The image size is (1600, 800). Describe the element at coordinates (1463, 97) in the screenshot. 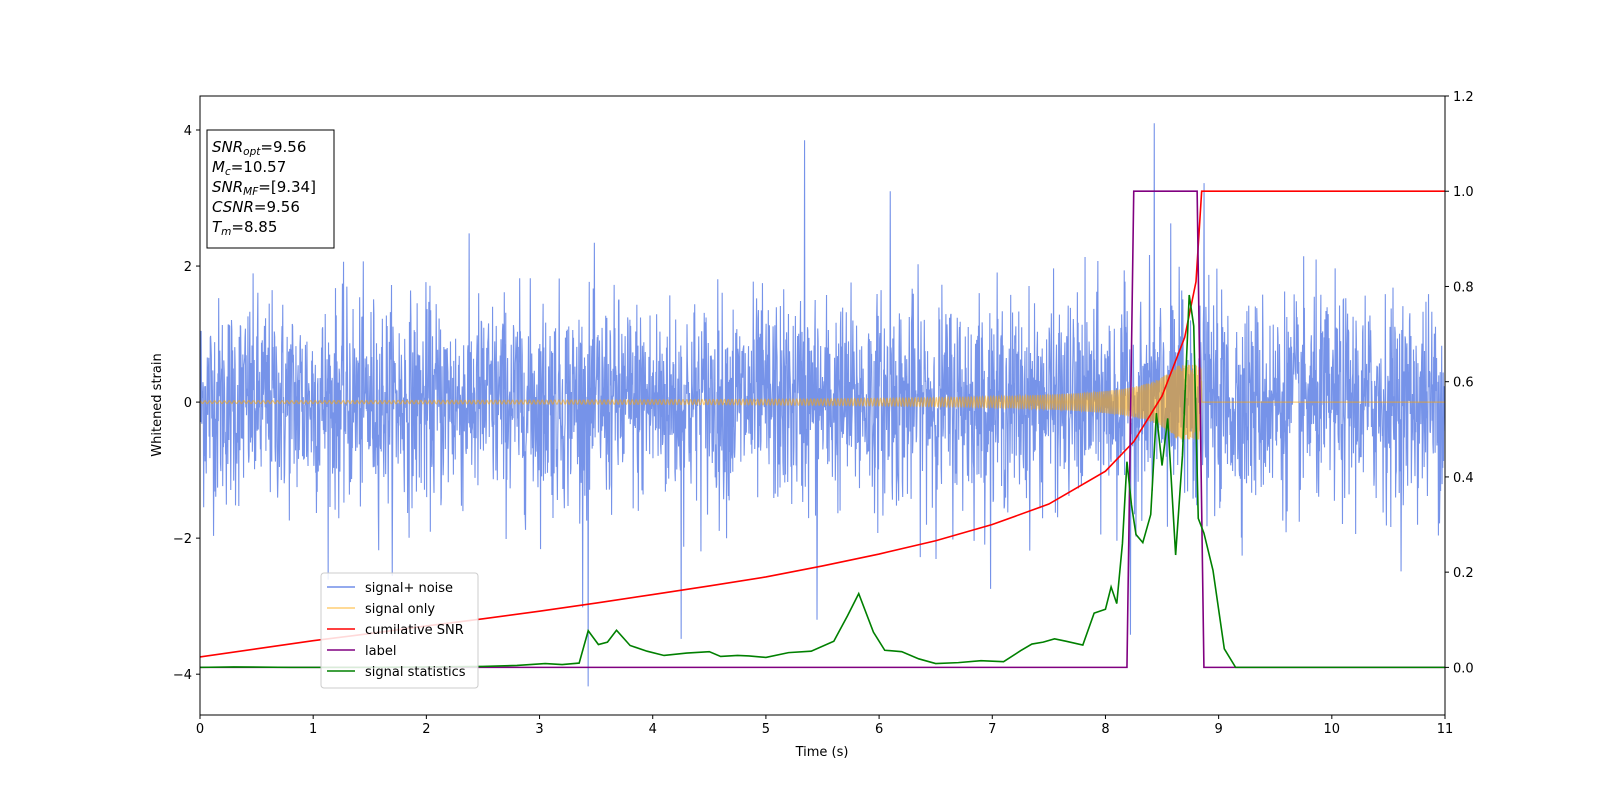

I see `y2-tick-label: 1.2` at that location.